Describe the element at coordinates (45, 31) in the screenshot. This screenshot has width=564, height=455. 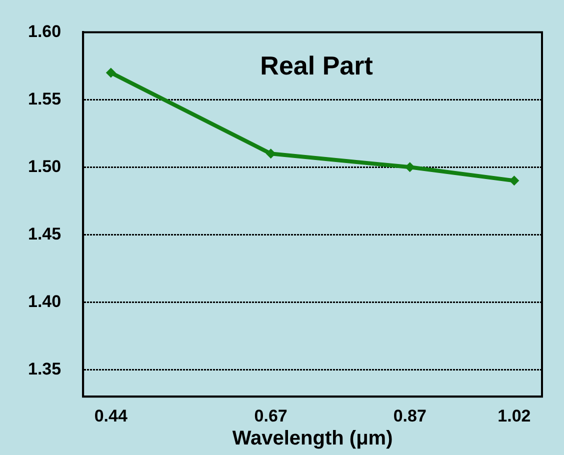
I see `y-tick-label: 1.60` at that location.